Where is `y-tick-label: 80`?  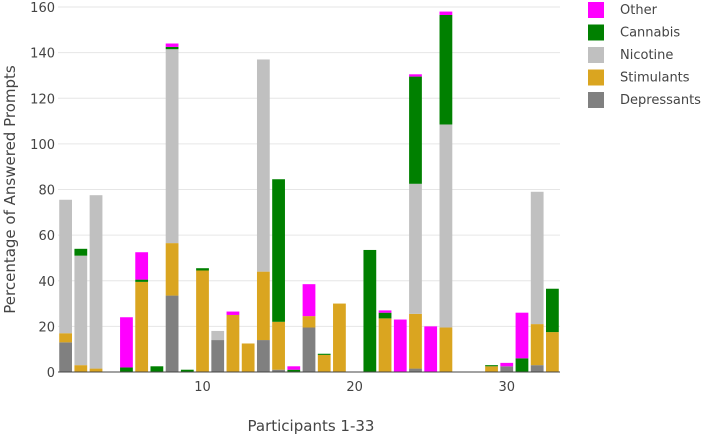
y-tick-label: 80 is located at coordinates (46, 191).